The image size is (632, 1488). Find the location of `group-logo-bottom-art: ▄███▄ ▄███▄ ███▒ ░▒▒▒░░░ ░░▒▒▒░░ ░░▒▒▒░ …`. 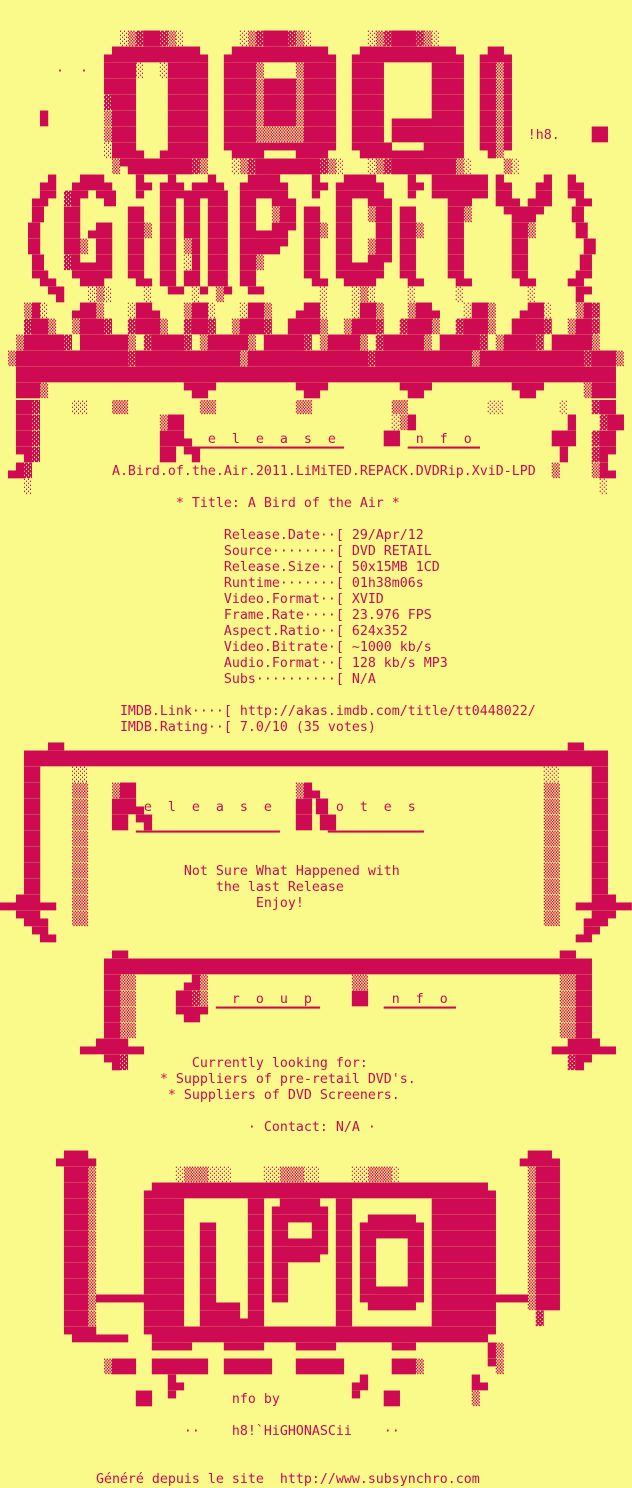

group-logo-bottom-art: ▄███▄ ▄███▄ ███▒ ░▒▒▒░░░ ░░▒▒▒░░ ░░▒▒▒░ … is located at coordinates (307, 1279).